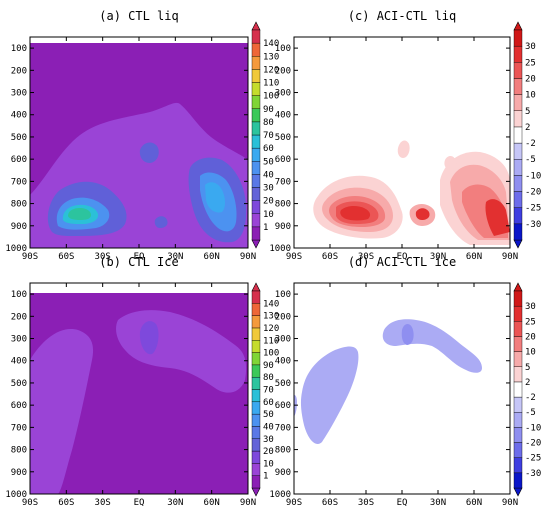  I want to click on panel-d-contour-south, so click(329, 395).